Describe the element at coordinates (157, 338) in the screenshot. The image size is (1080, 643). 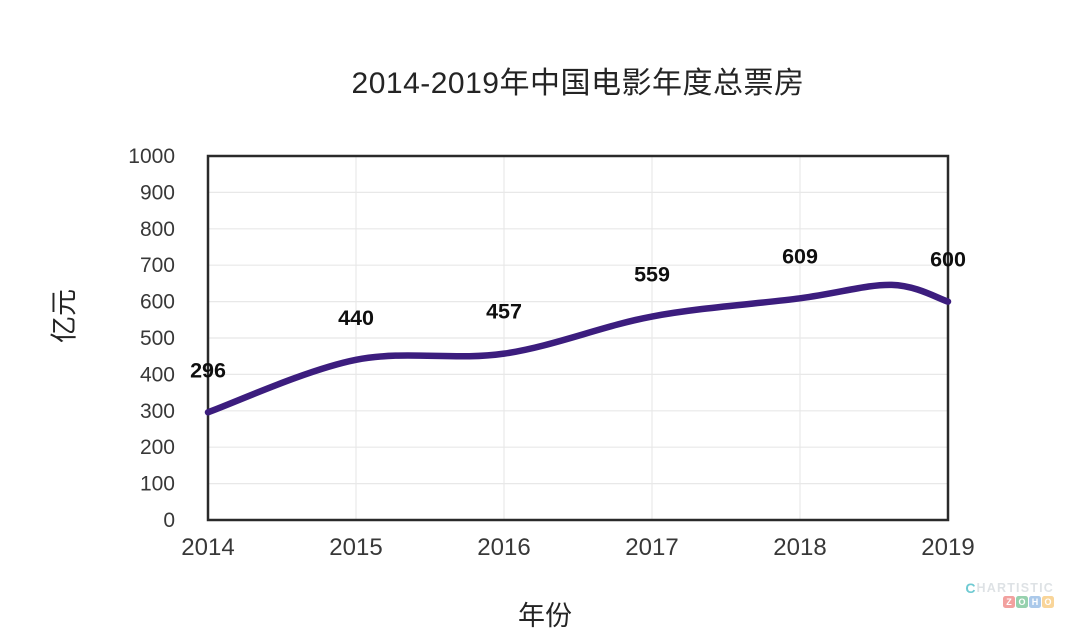
I see `y-tick-label: 500` at that location.